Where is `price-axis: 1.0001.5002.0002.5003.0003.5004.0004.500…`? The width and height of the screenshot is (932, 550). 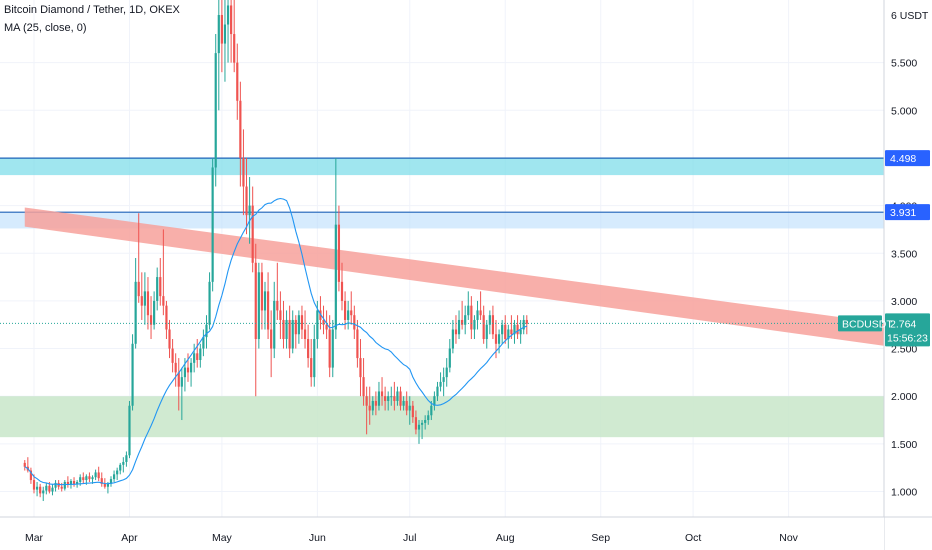 price-axis: 1.0001.5002.0002.5003.0003.5004.0004.500… is located at coordinates (885, 275).